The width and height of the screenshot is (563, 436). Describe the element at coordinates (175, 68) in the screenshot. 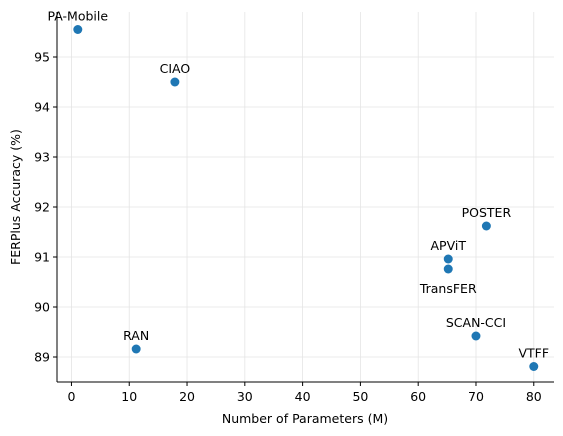

I see `point-label: CIAO` at that location.